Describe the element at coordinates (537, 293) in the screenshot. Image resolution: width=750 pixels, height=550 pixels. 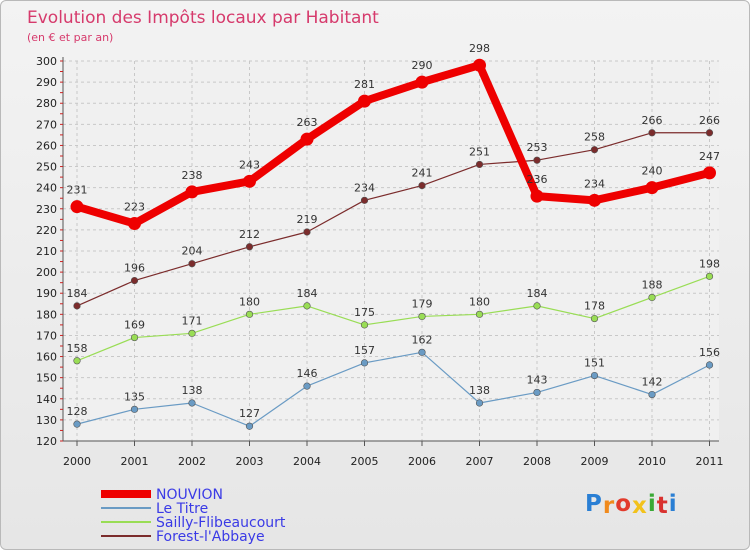
I see `data-label-sailly-flibeaucourt: 184` at that location.